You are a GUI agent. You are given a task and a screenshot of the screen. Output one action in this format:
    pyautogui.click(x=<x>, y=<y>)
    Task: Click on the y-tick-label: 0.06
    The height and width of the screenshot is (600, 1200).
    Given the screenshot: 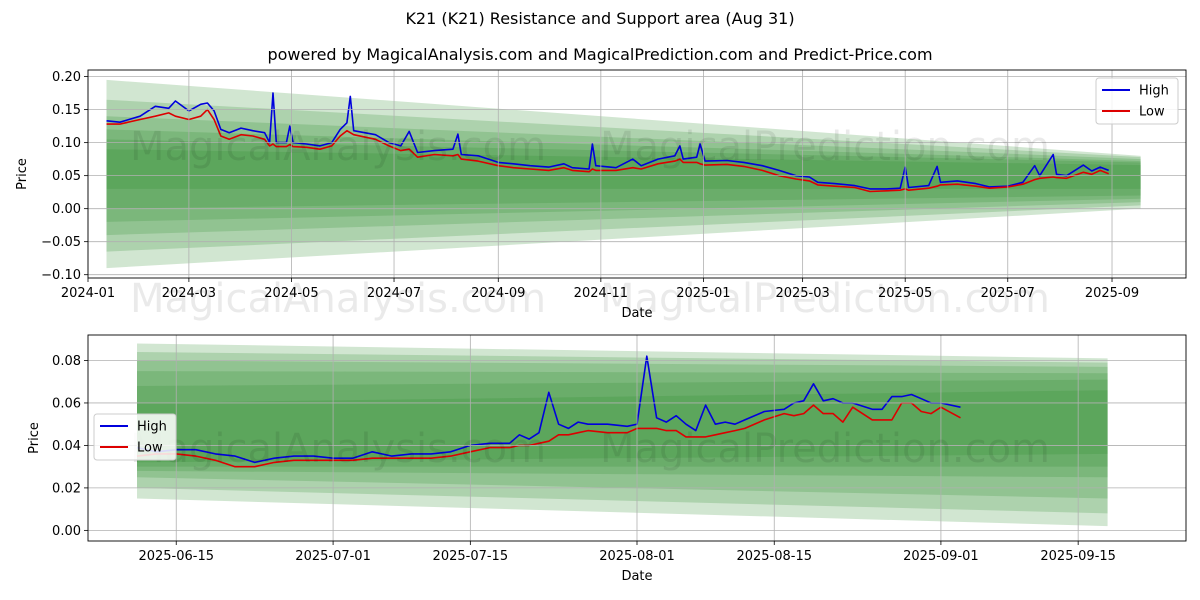 What is the action you would take?
    pyautogui.click(x=66, y=403)
    